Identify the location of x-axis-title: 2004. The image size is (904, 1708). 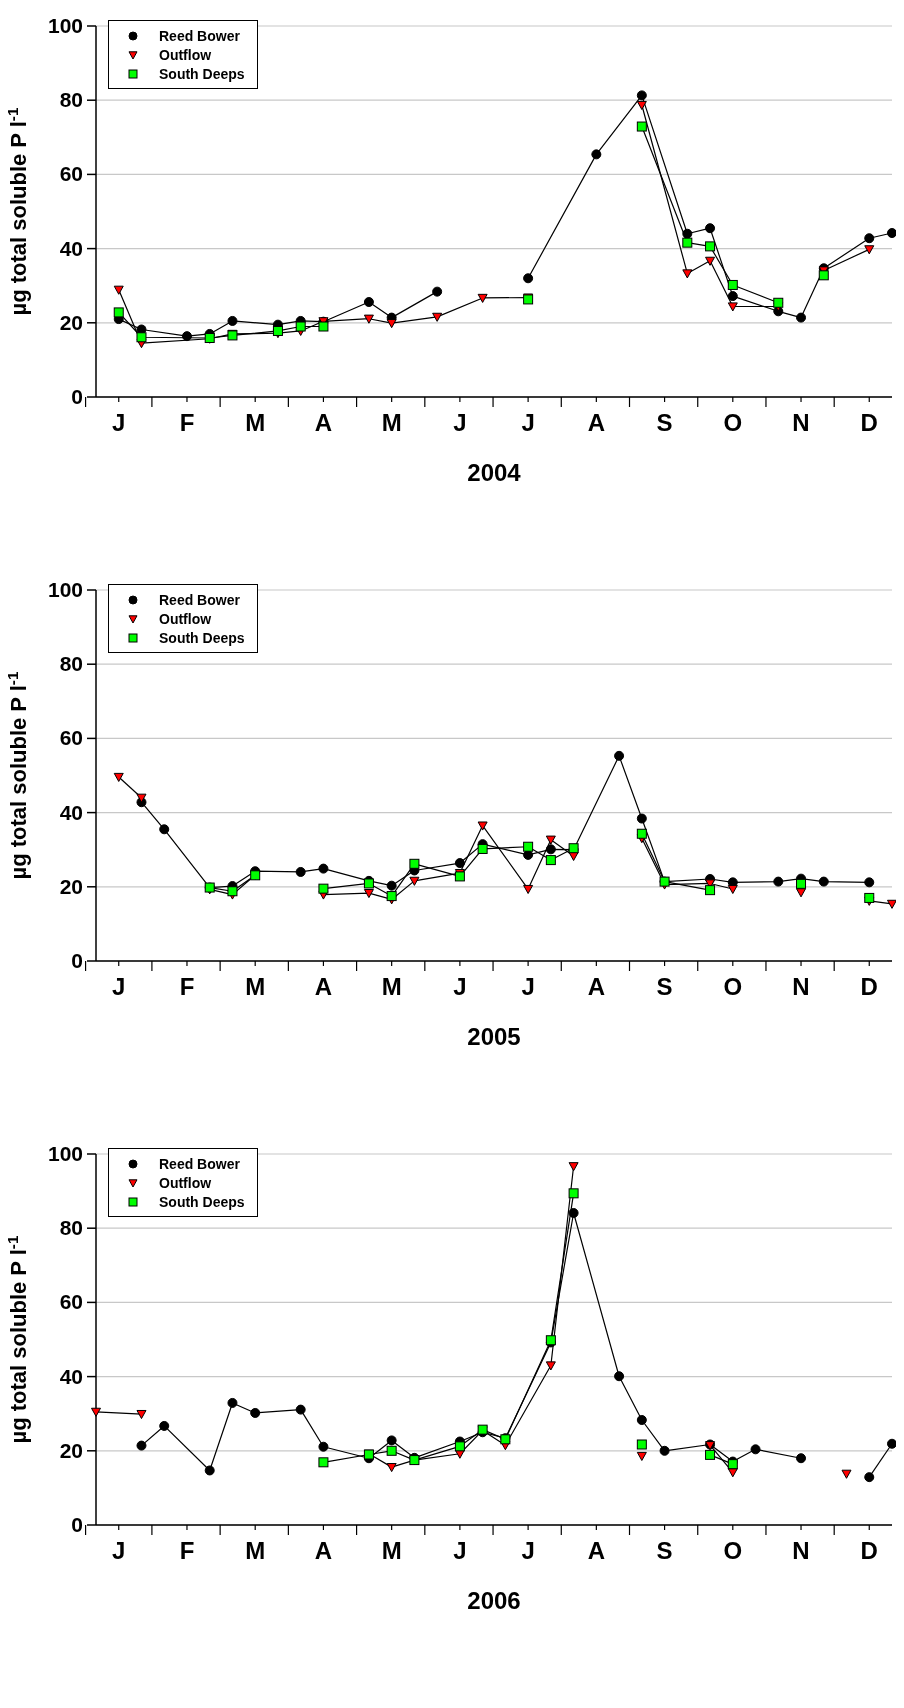
(494, 472).